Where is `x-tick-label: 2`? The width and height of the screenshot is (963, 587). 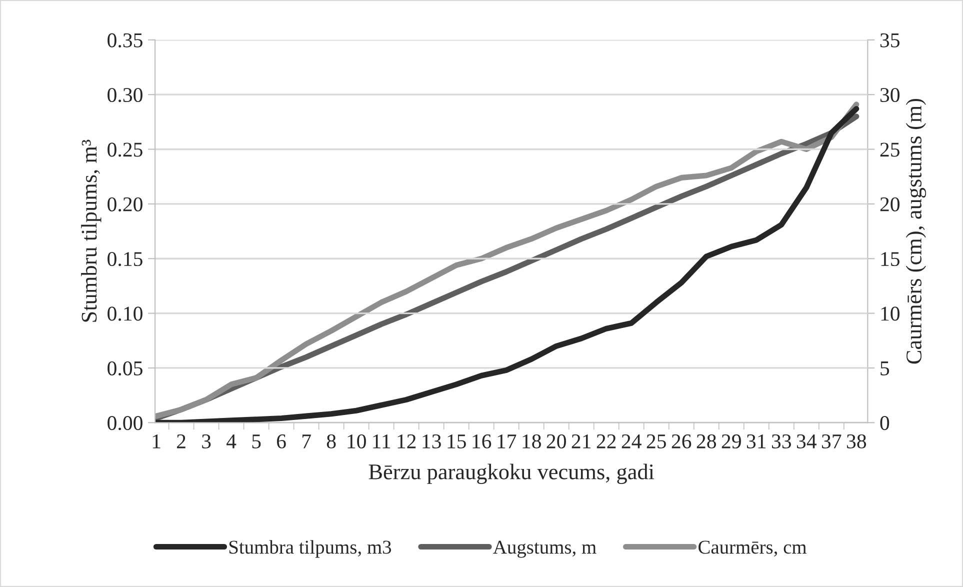 x-tick-label: 2 is located at coordinates (181, 441).